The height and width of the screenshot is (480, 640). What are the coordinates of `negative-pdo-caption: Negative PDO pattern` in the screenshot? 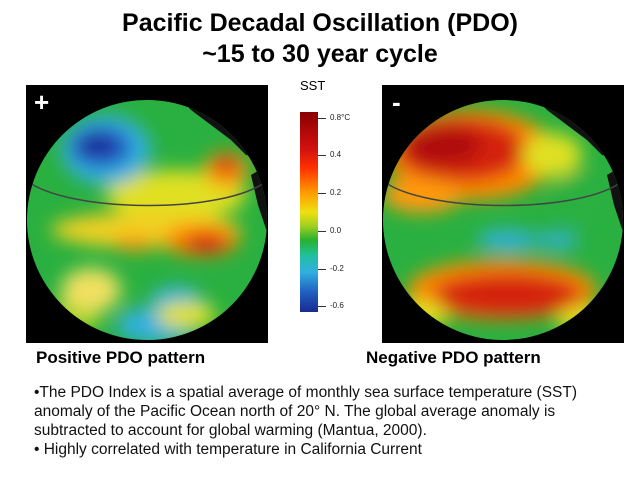 It's located at (453, 357).